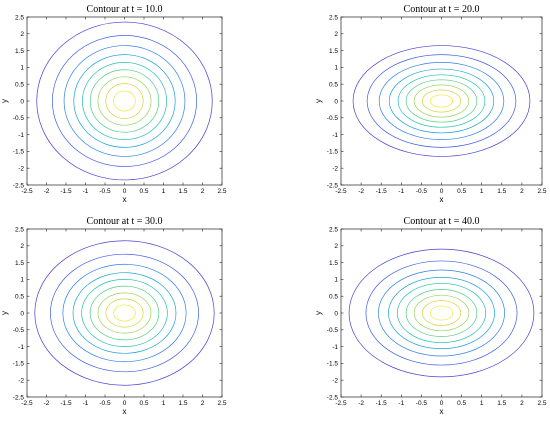 Image resolution: width=550 pixels, height=424 pixels. I want to click on x-tick-label: 2.5, so click(221, 191).